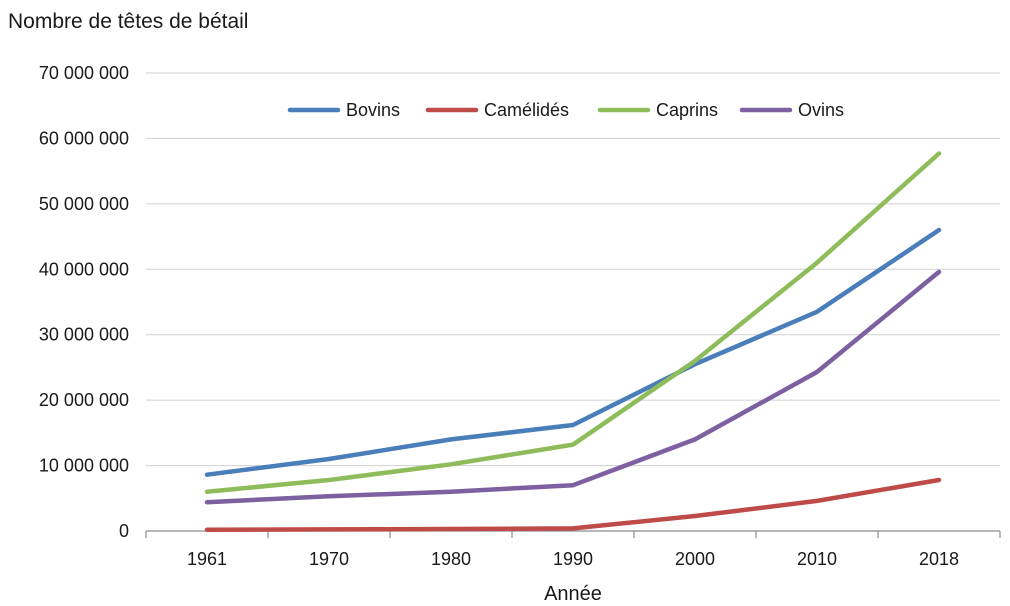 The height and width of the screenshot is (606, 1010). What do you see at coordinates (84, 466) in the screenshot?
I see `y-tick-label: 10 000 000` at bounding box center [84, 466].